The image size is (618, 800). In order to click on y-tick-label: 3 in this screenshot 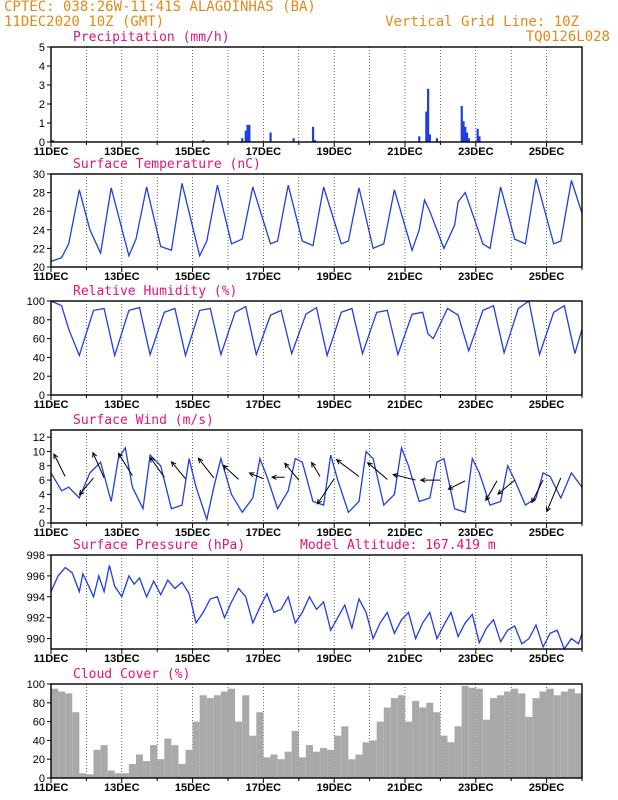, I will do `click(42, 86)`.